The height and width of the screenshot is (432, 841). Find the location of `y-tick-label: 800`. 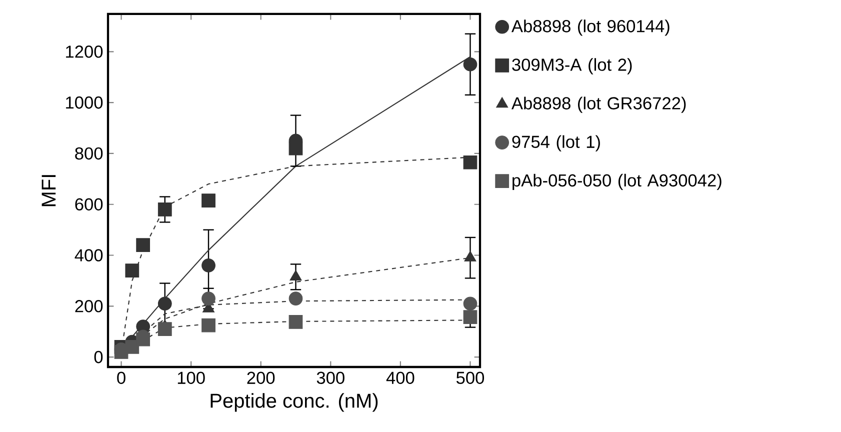

y-tick-label: 800 is located at coordinates (89, 153).